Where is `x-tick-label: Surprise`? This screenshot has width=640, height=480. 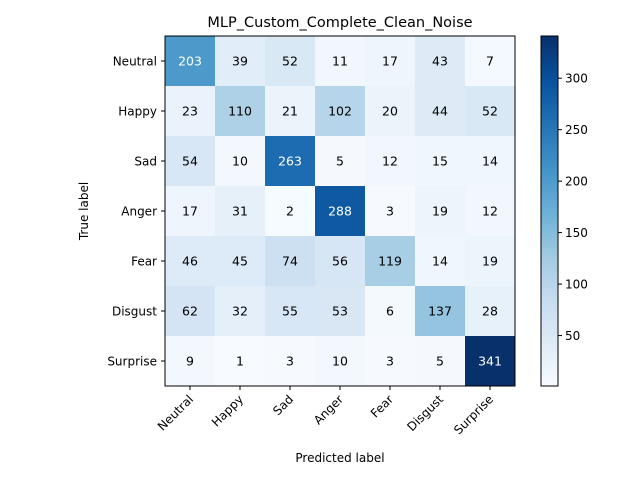
x-tick-label: Surprise is located at coordinates (473, 414).